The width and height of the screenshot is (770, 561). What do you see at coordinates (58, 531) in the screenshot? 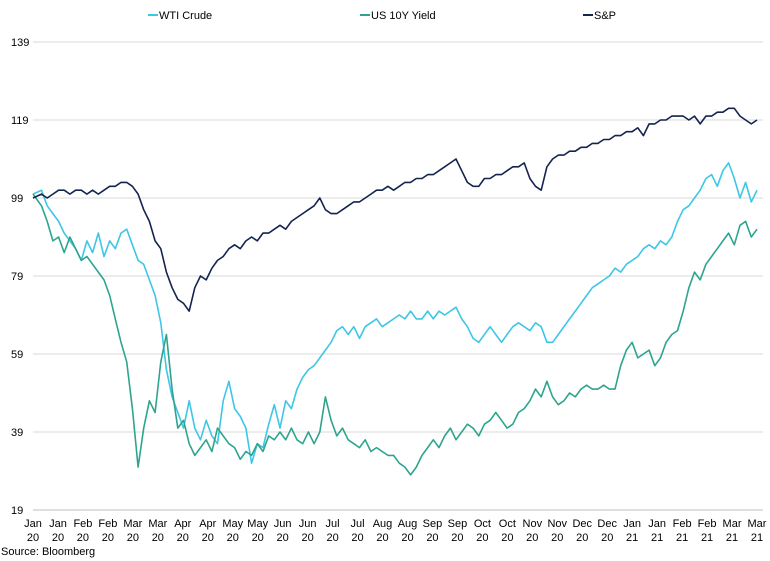
I see `x-tick-label-1: Jan 20` at bounding box center [58, 531].